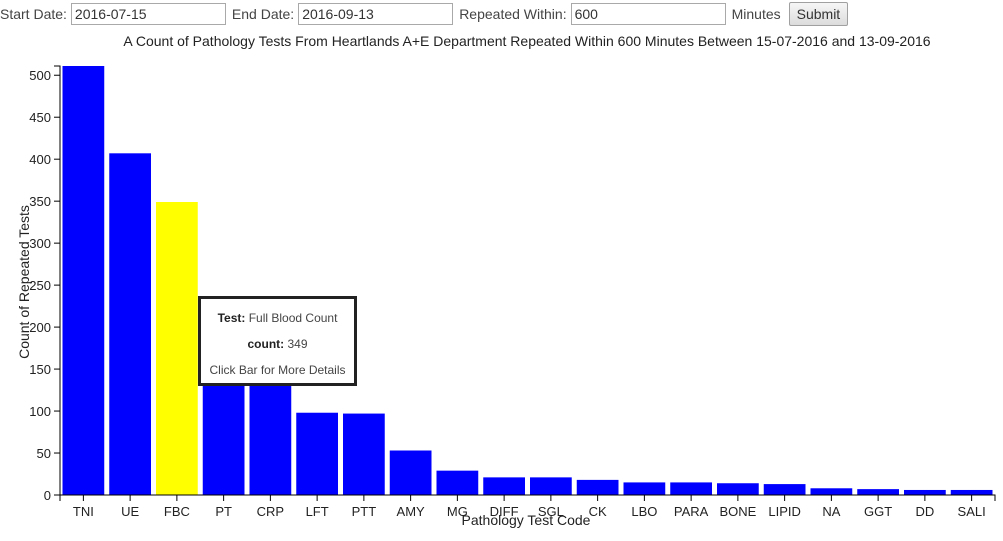 The height and width of the screenshot is (541, 1003). What do you see at coordinates (644, 511) in the screenshot?
I see `x-tick-label: LBO` at bounding box center [644, 511].